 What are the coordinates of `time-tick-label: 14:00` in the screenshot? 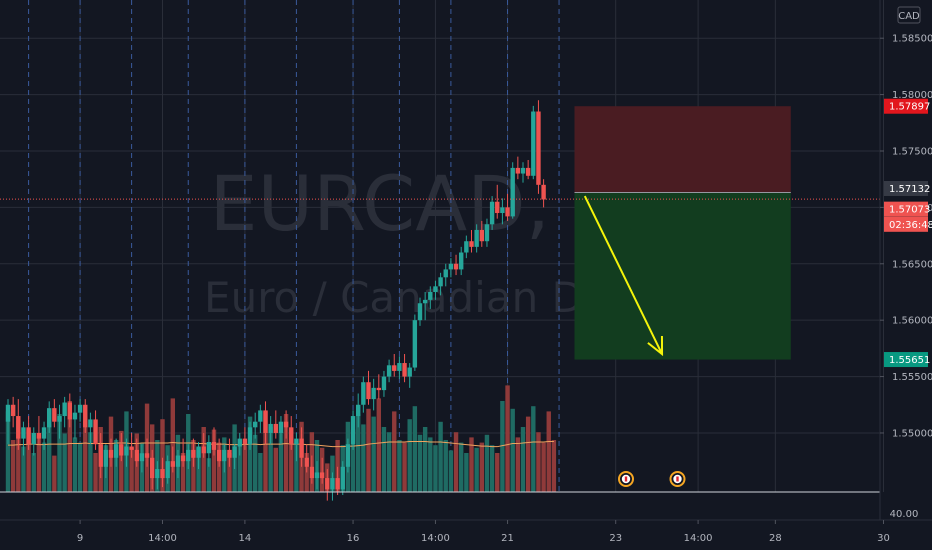 It's located at (435, 538).